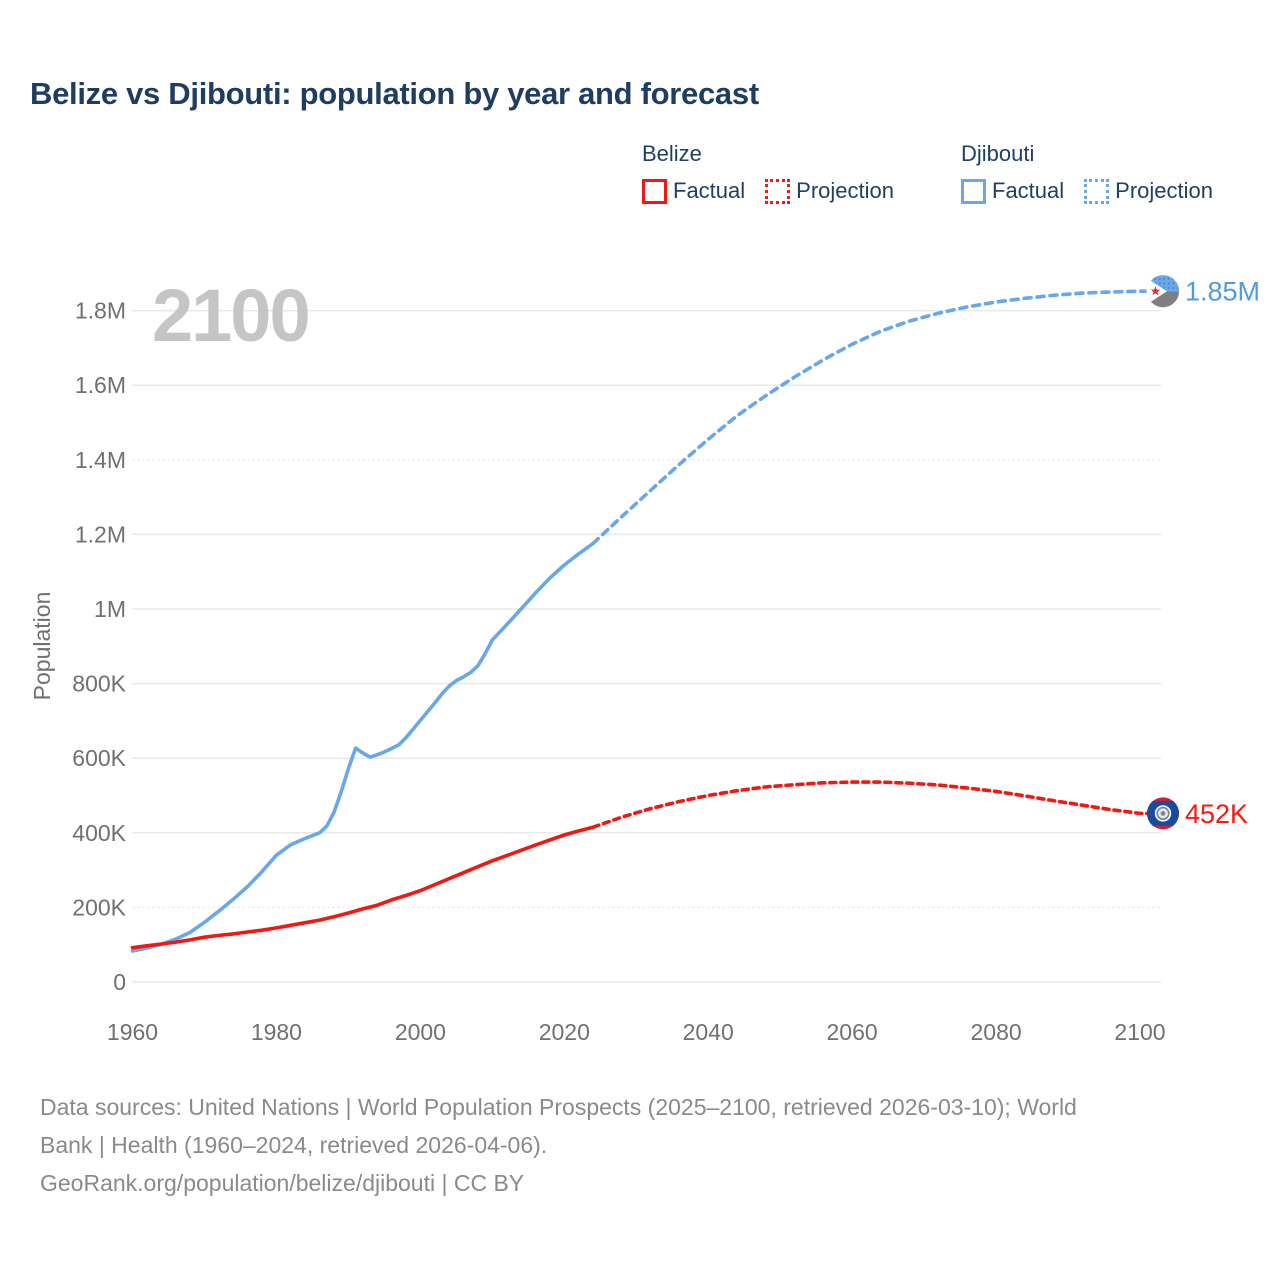 The width and height of the screenshot is (1280, 1280). What do you see at coordinates (1163, 291) in the screenshot?
I see `djibouti-flag-marker-icon` at bounding box center [1163, 291].